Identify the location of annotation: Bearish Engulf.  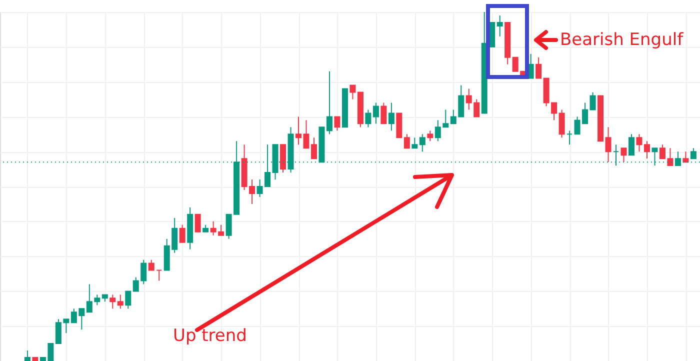
(622, 40).